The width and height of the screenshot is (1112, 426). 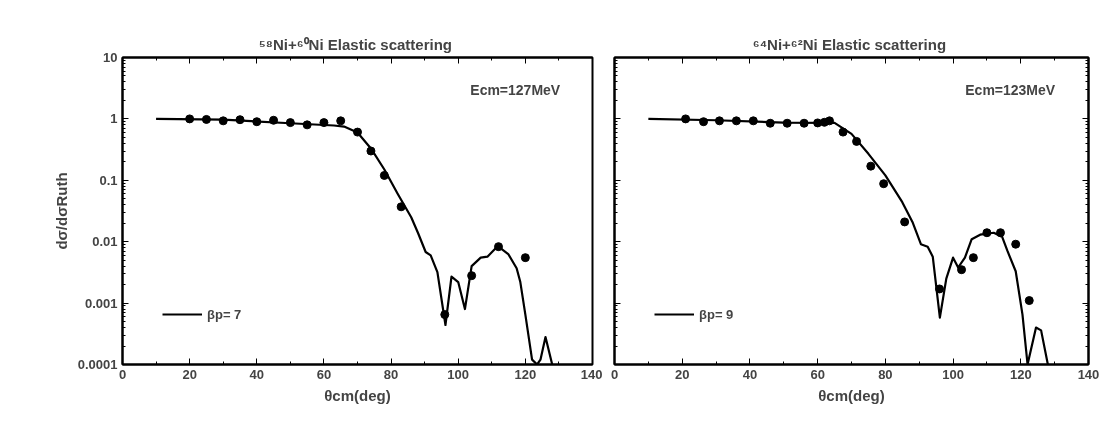 What do you see at coordinates (108, 180) in the screenshot?
I see `y-tick-label: 0.1` at bounding box center [108, 180].